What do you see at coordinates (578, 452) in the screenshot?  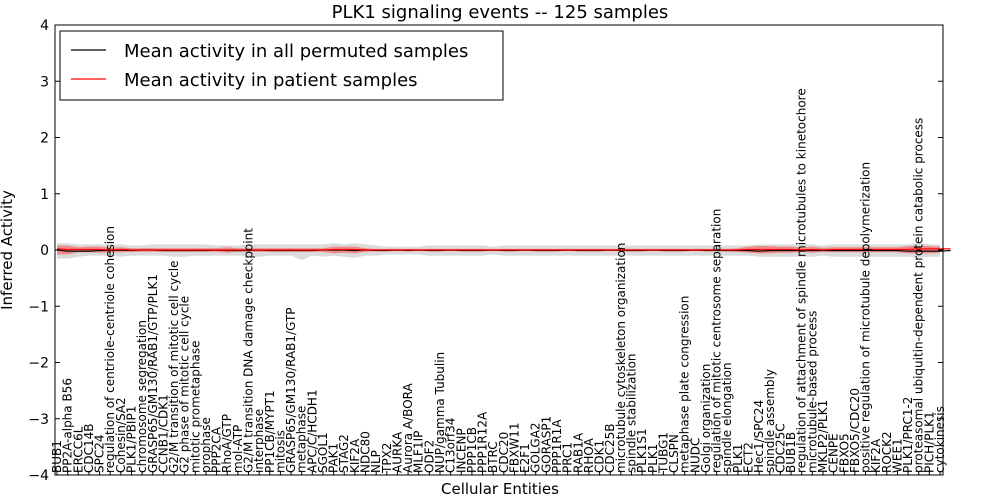 I see `category-label: RAB1A` at bounding box center [578, 452].